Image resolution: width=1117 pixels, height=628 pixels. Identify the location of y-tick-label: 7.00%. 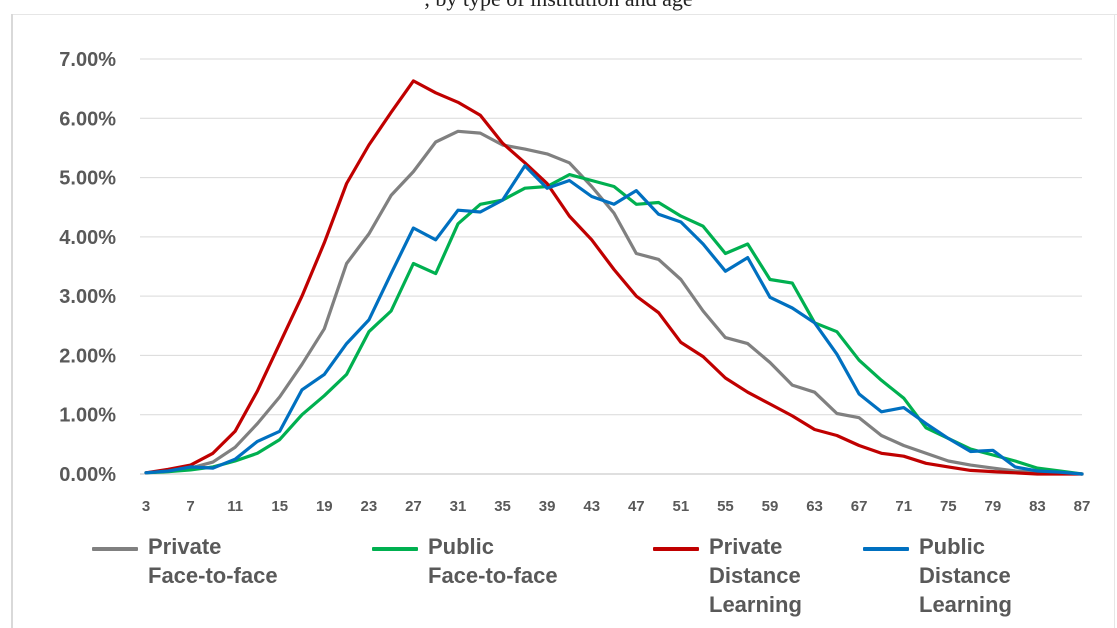
(87, 60).